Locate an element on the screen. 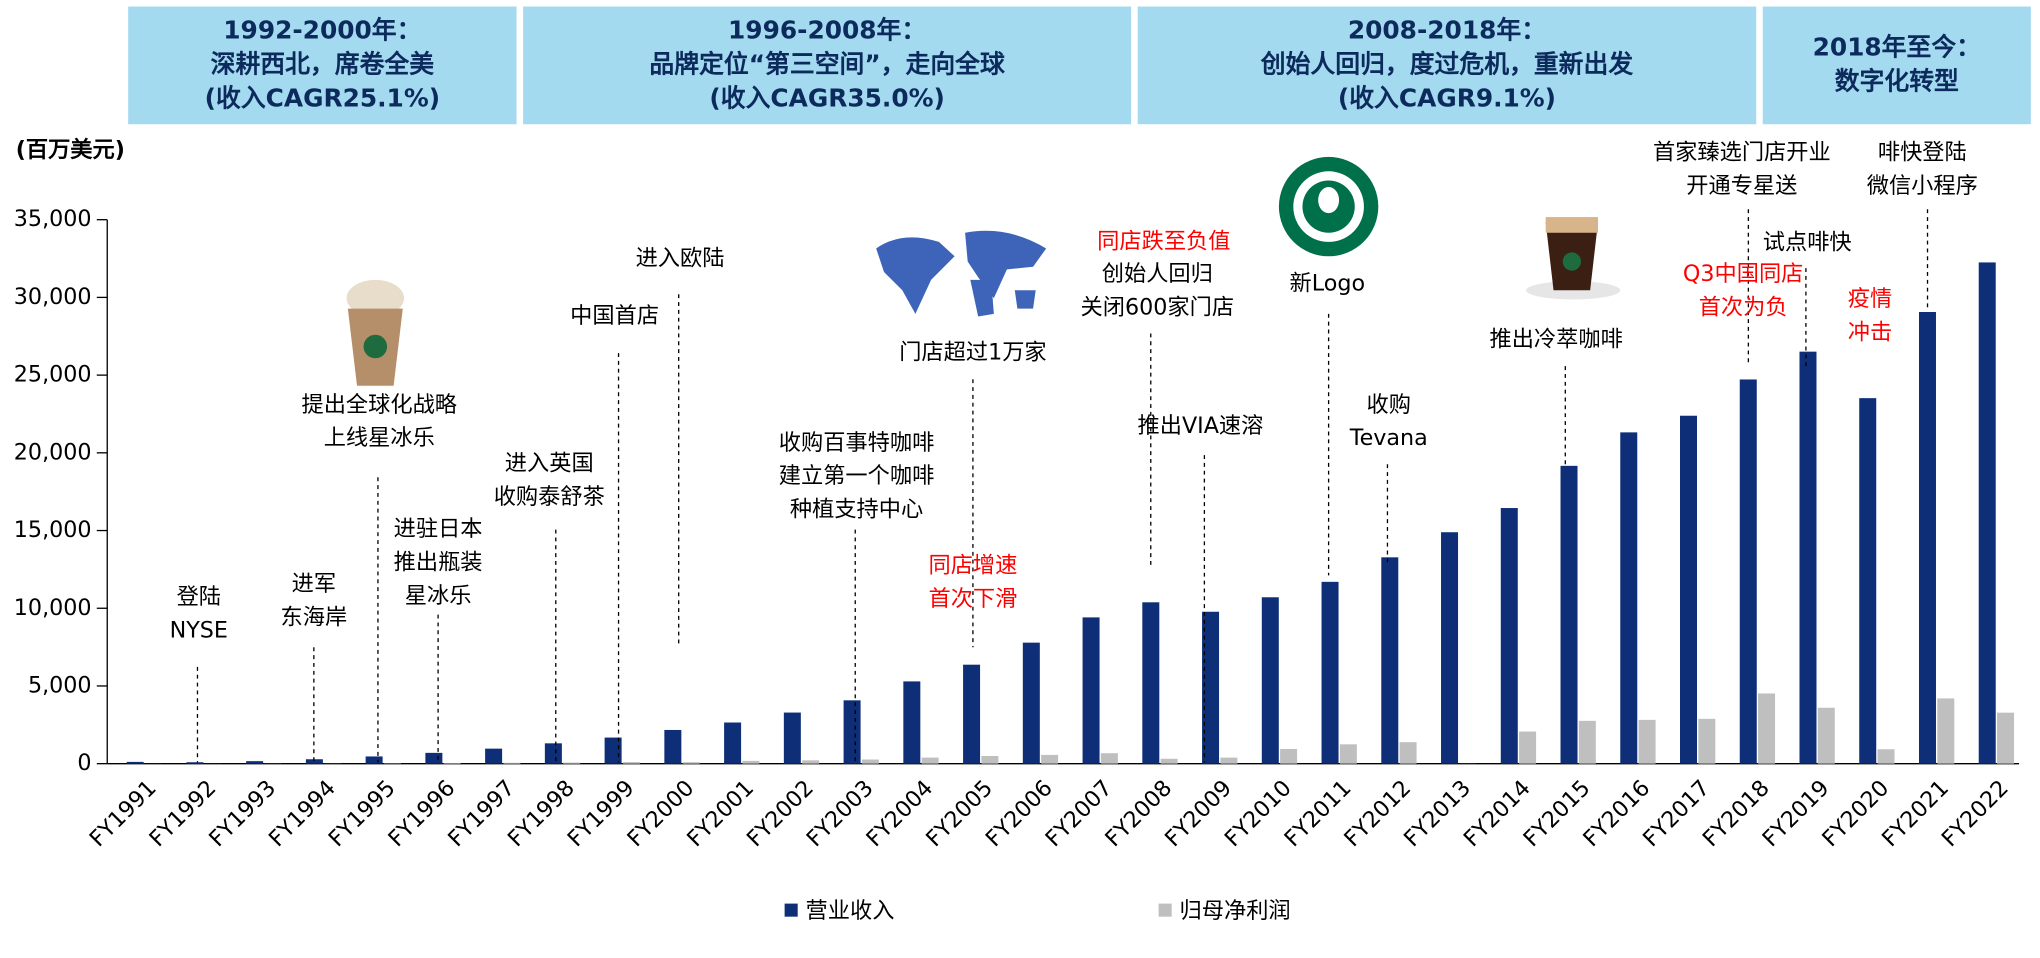  annotation: 星冰乐 is located at coordinates (438, 596).